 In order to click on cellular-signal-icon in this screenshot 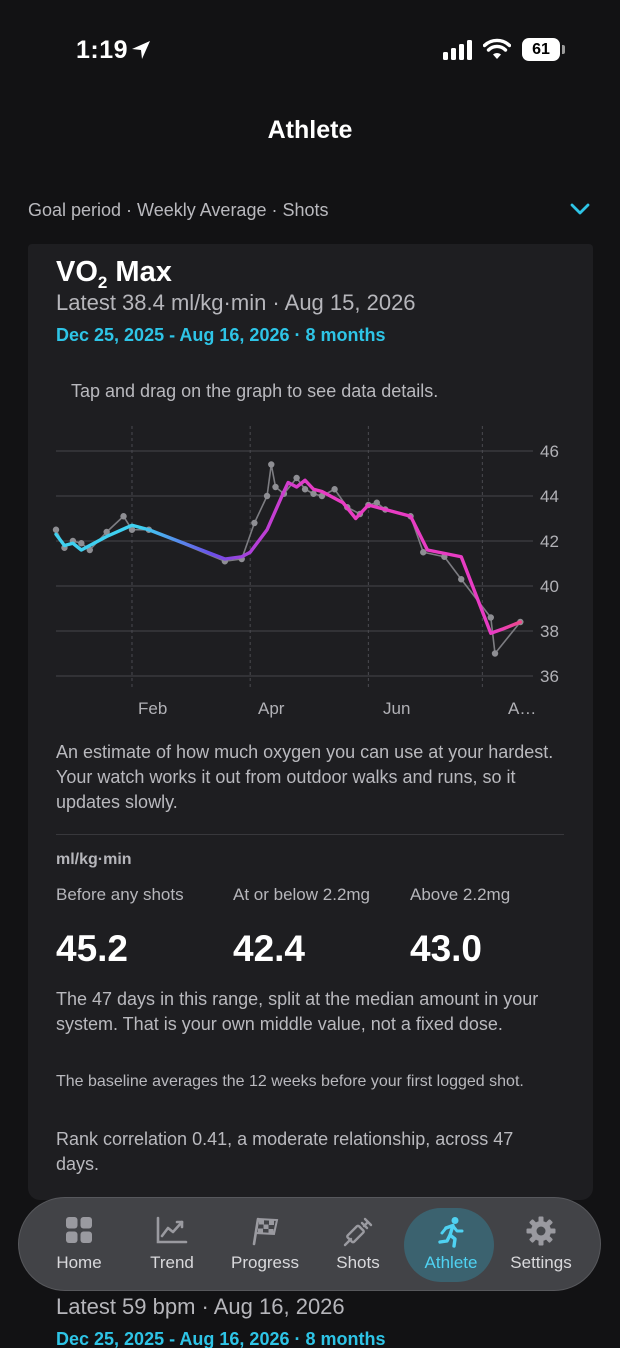, I will do `click(457, 50)`.